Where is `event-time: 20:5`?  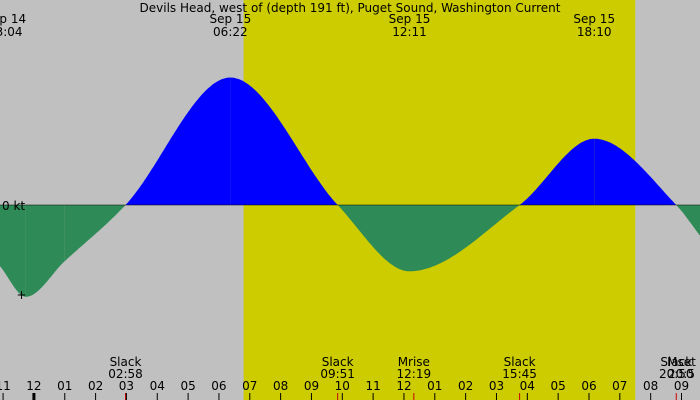
event-time: 20:5 is located at coordinates (681, 374).